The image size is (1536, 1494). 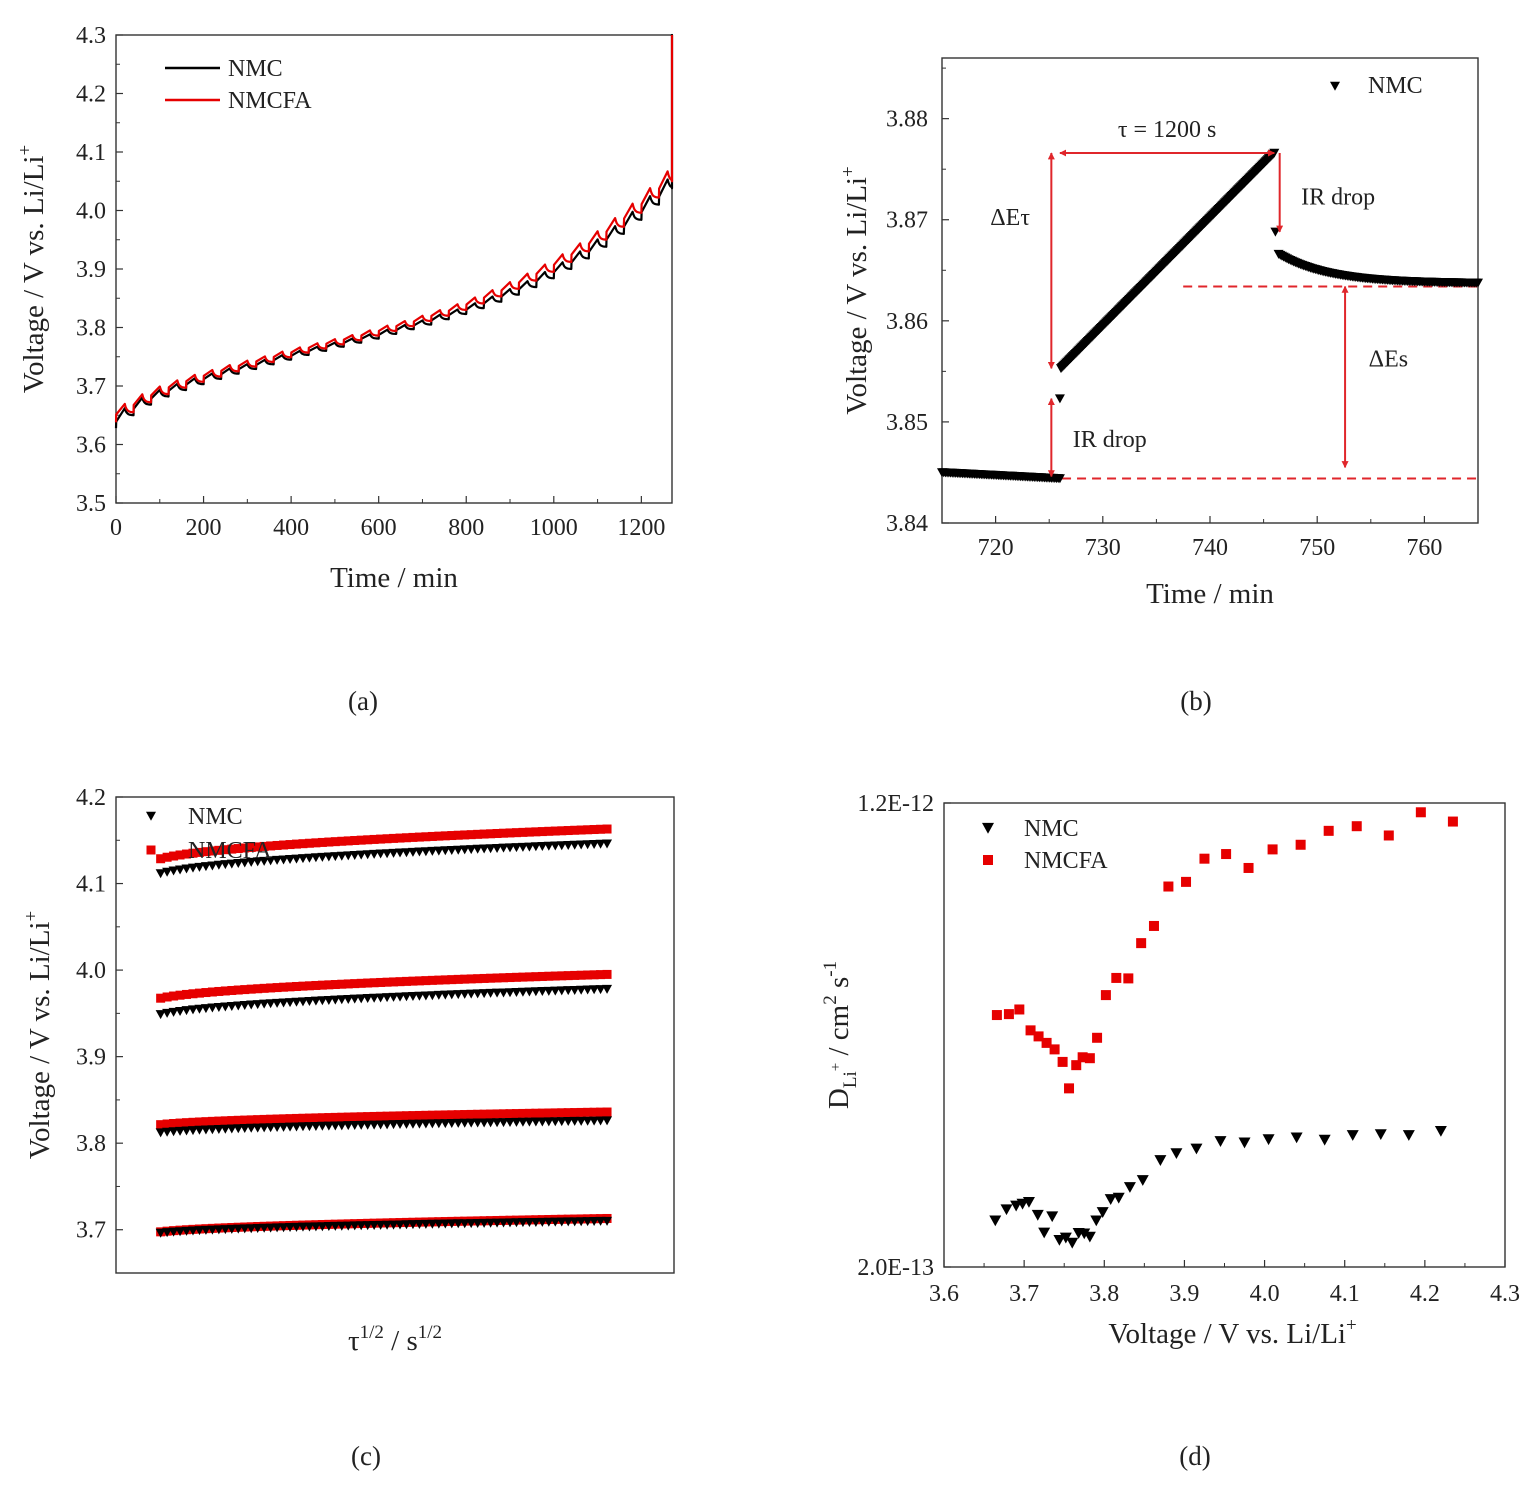 What do you see at coordinates (988, 860) in the screenshot?
I see `legend-marker-nmcfa` at bounding box center [988, 860].